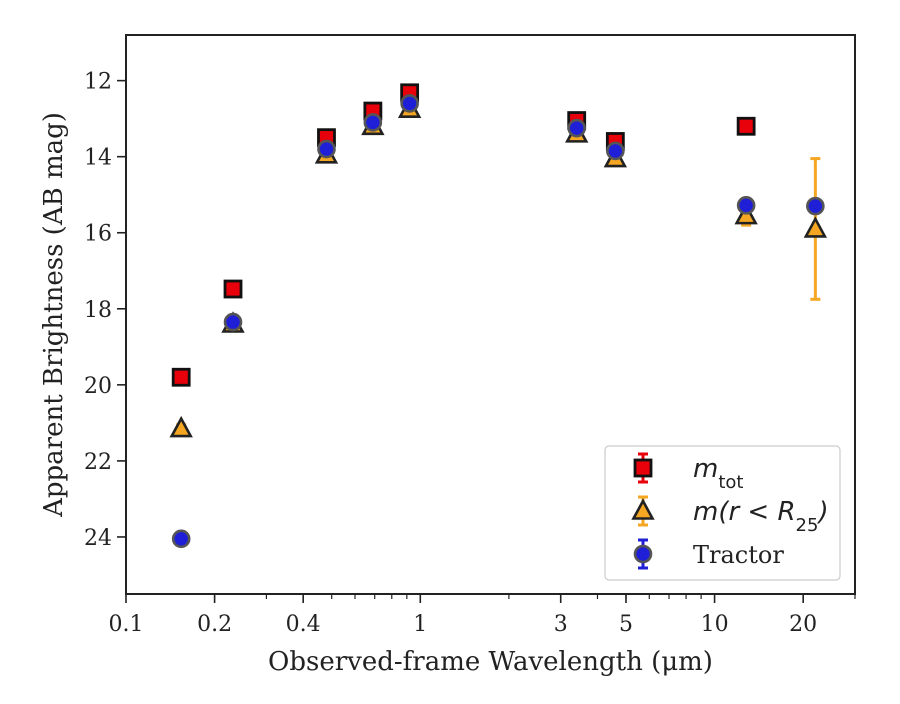  What do you see at coordinates (303, 624) in the screenshot?
I see `x-tick-label: 0.4` at bounding box center [303, 624].